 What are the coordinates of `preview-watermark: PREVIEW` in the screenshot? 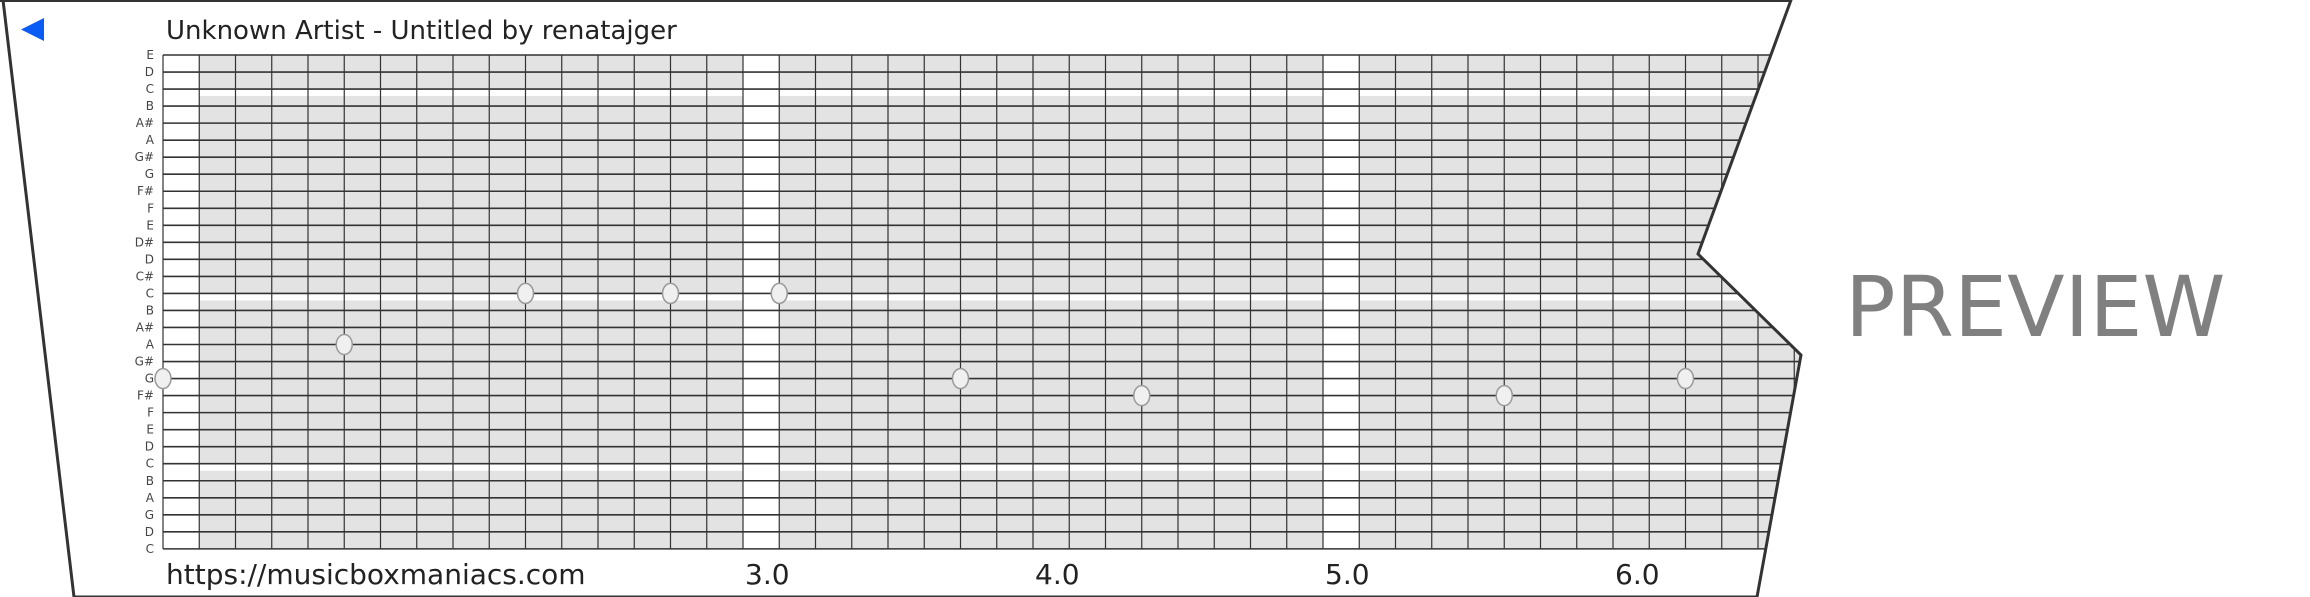 It's located at (2035, 307).